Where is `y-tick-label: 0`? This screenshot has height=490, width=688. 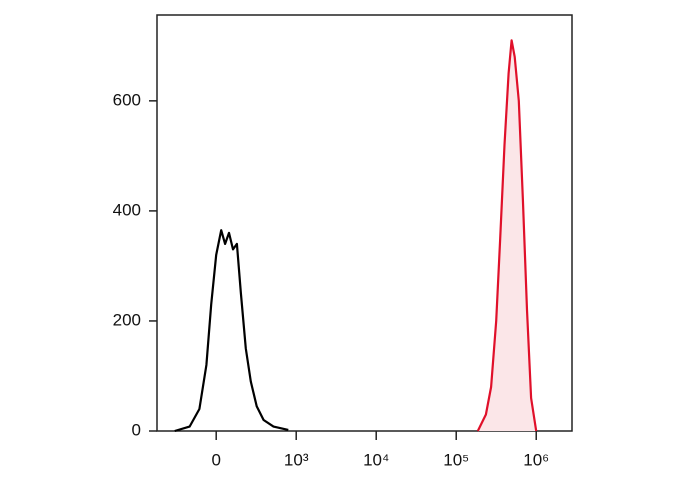
y-tick-label: 0 is located at coordinates (136, 429).